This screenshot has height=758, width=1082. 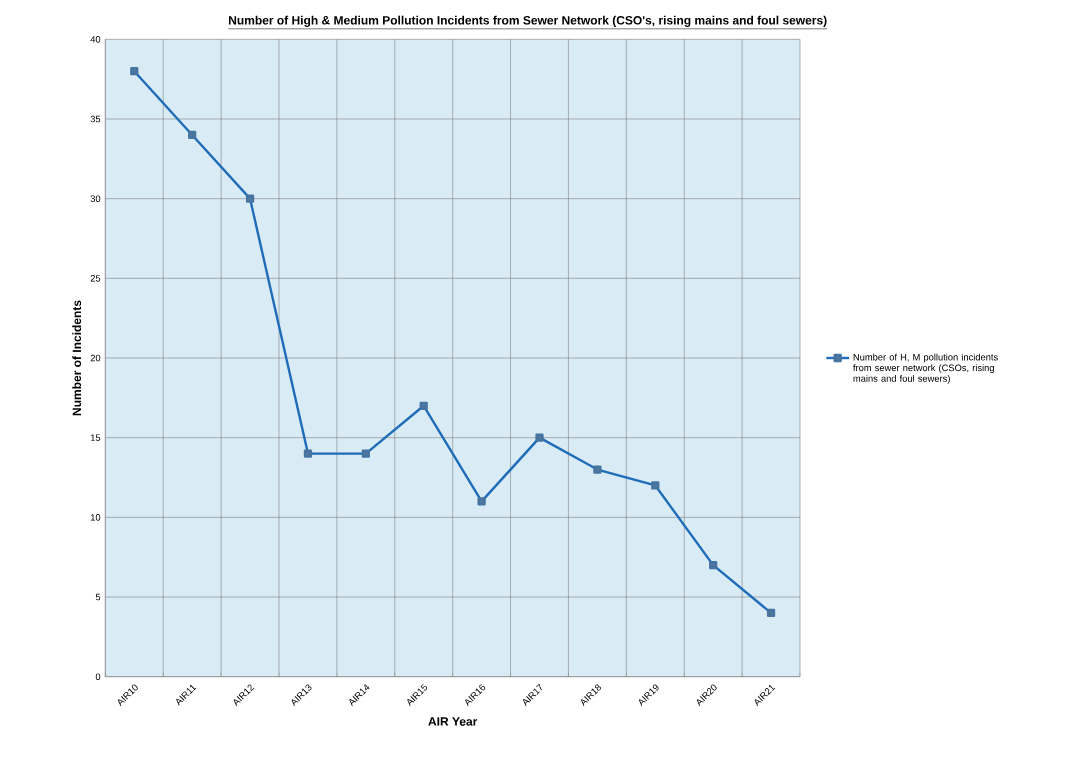 What do you see at coordinates (98, 676) in the screenshot?
I see `y-tick-label: 0` at bounding box center [98, 676].